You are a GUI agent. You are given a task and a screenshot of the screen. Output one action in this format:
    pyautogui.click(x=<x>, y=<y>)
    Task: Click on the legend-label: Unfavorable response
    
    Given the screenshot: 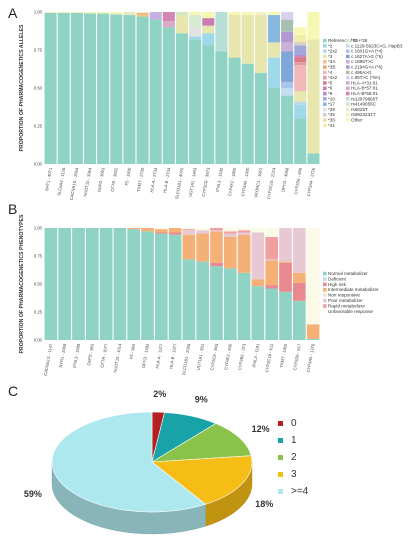 What is the action you would take?
    pyautogui.click(x=350, y=311)
    